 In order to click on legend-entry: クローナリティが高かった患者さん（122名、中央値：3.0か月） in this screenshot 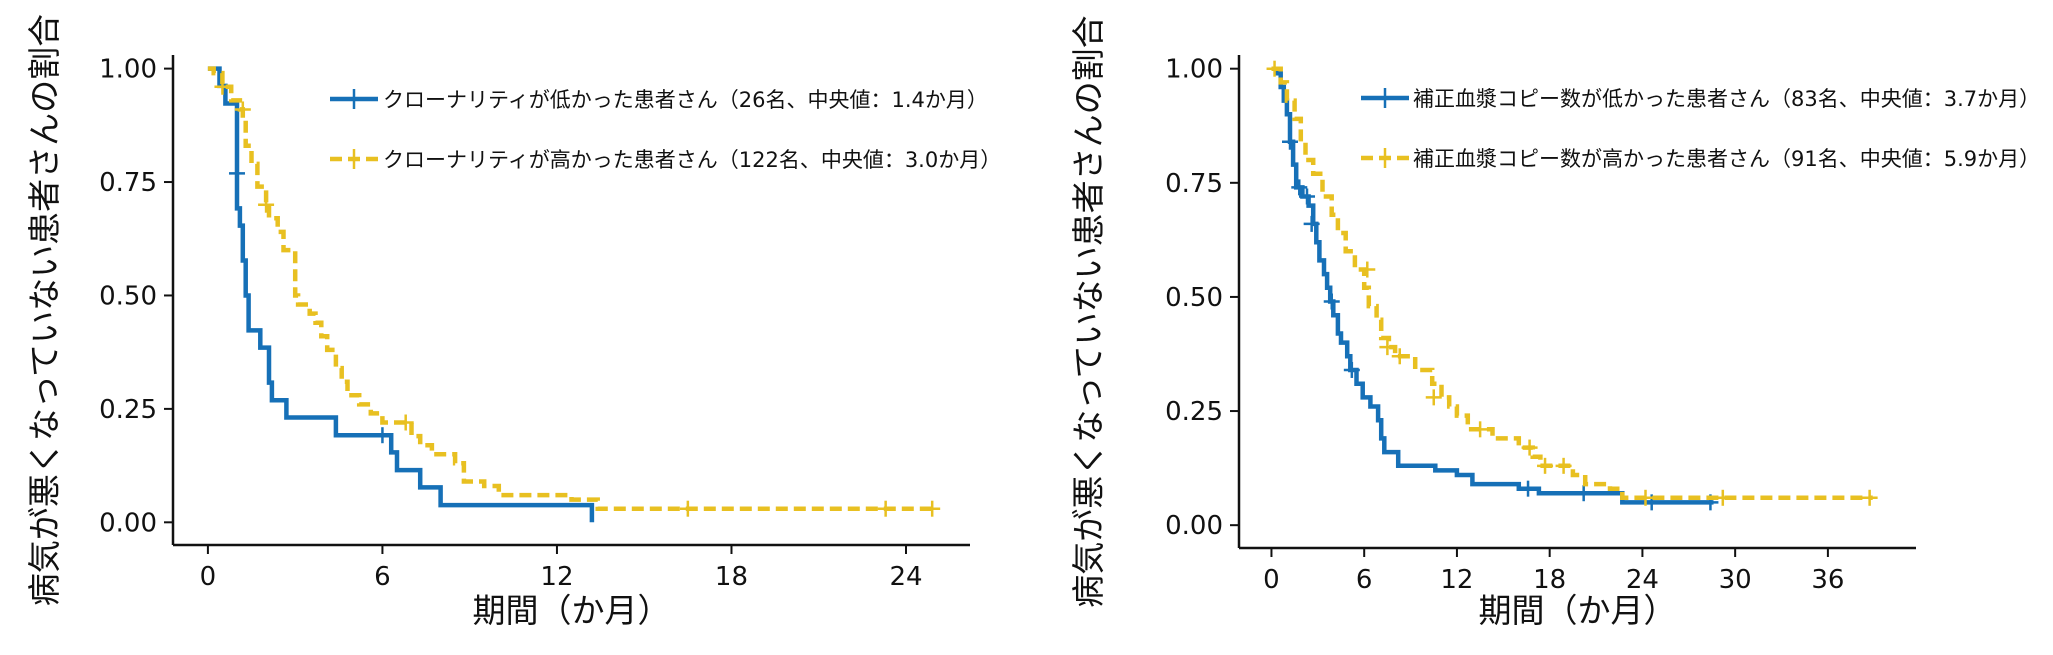, I will do `click(665, 160)`.